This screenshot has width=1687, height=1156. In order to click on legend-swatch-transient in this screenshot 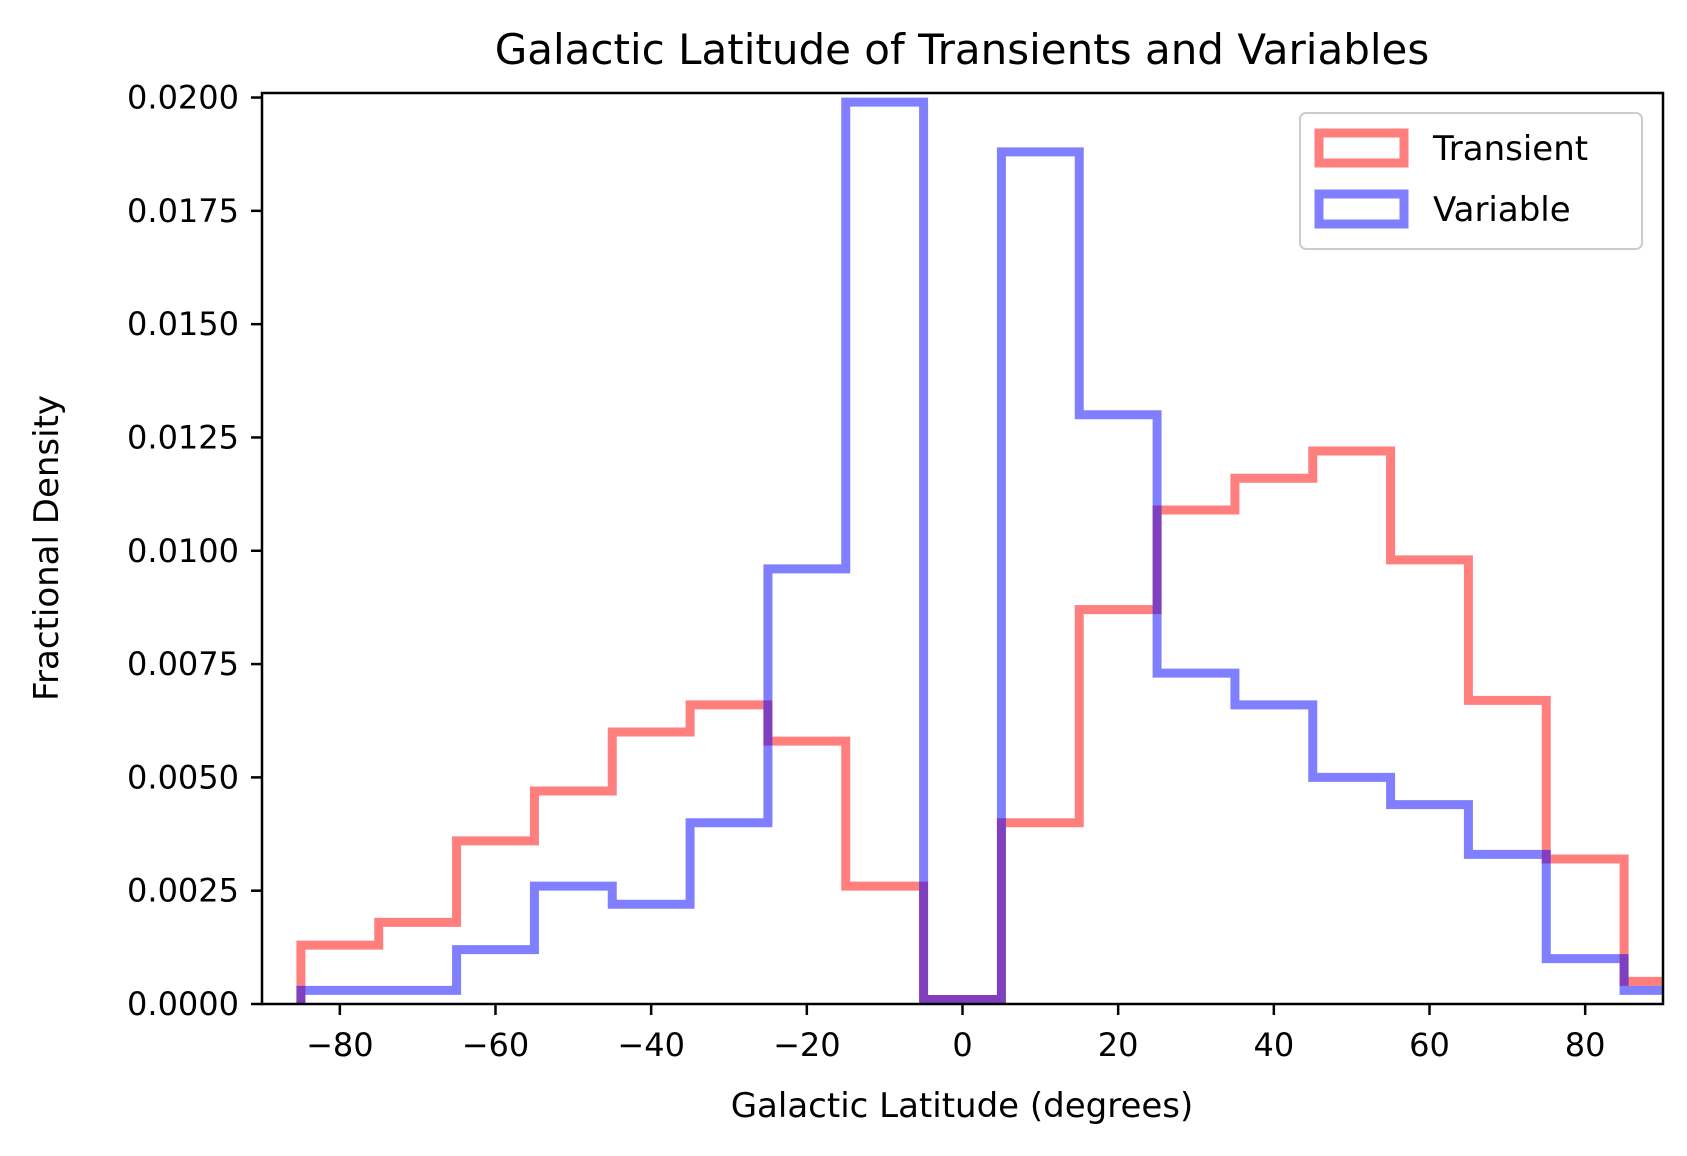, I will do `click(1361, 148)`.